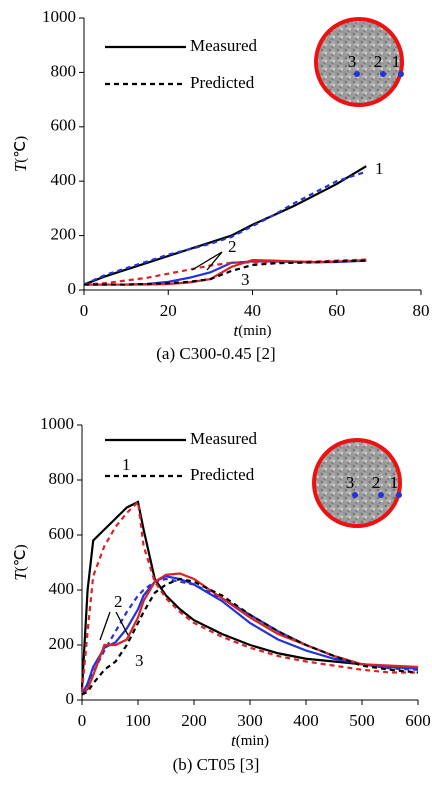 The image size is (432, 802). I want to click on x-tick-label: 100, so click(138, 720).